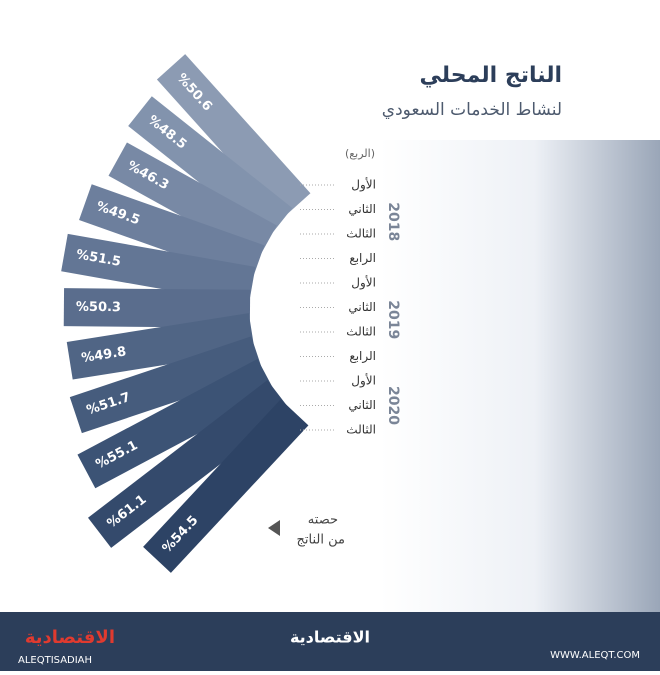 The height and width of the screenshot is (675, 660). I want to click on legend-label: من الناتج, so click(321, 540).